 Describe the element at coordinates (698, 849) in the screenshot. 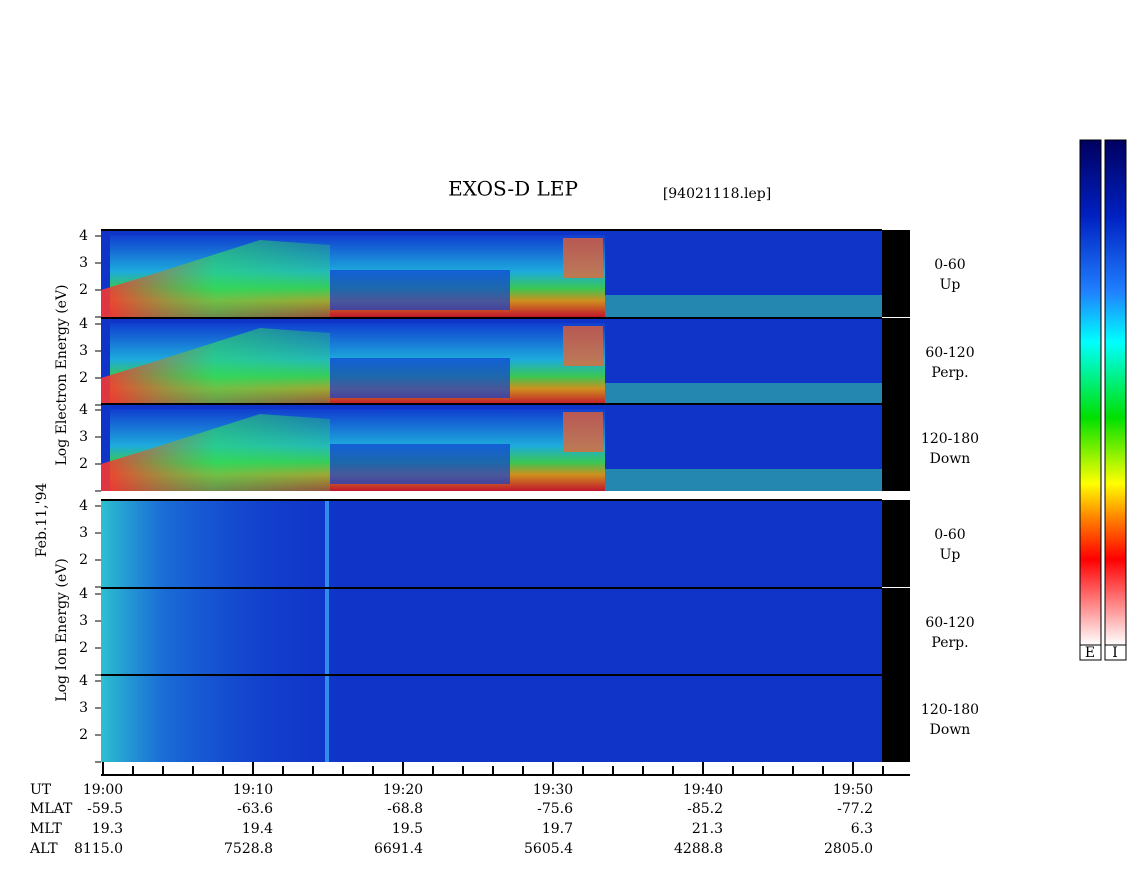

I see `row-value: 4288.8` at that location.